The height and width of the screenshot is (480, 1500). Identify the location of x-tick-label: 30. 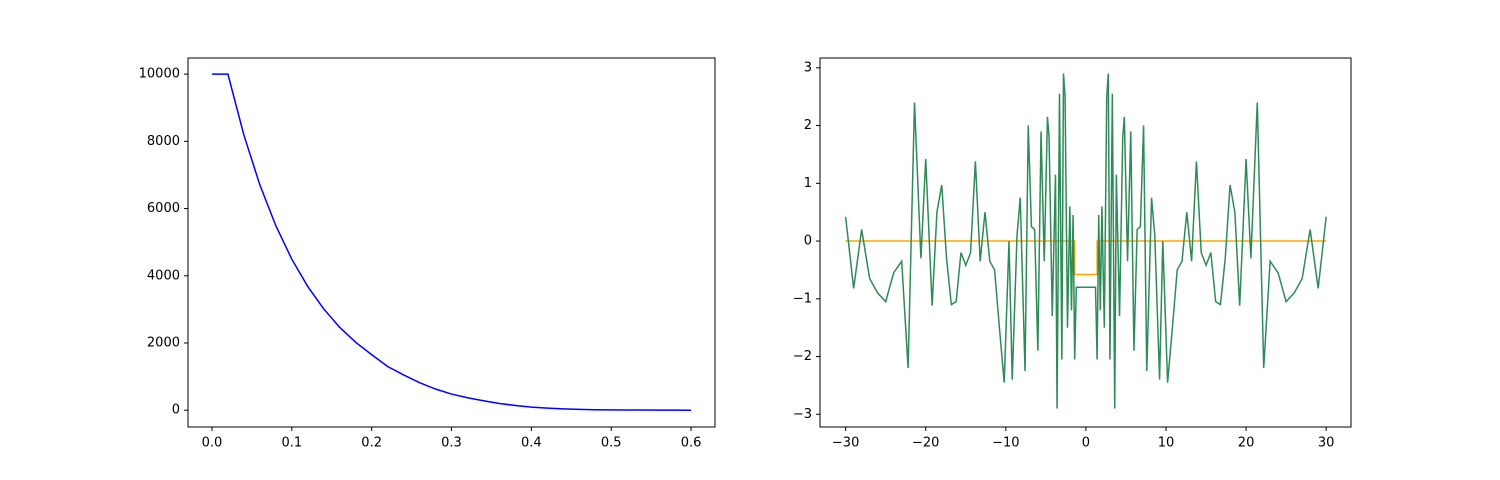
(1326, 443).